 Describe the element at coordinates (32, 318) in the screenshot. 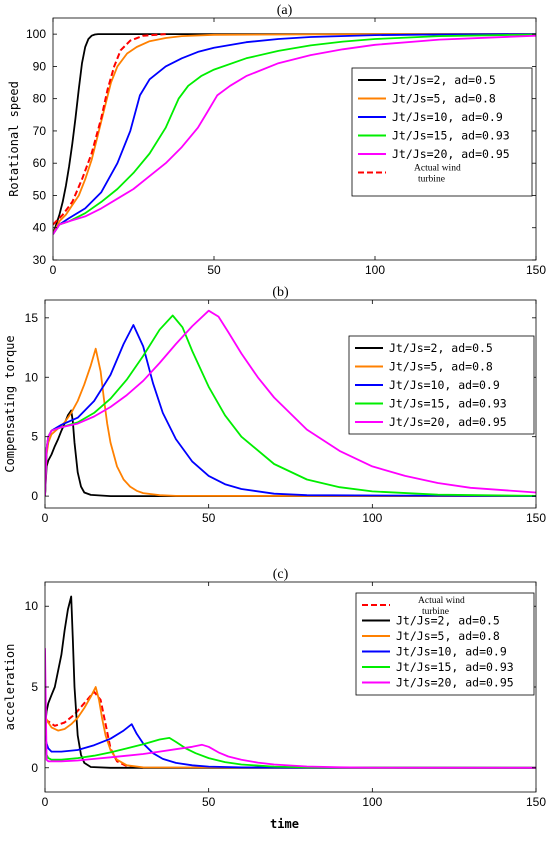

I see `y-tick-label: 15` at that location.